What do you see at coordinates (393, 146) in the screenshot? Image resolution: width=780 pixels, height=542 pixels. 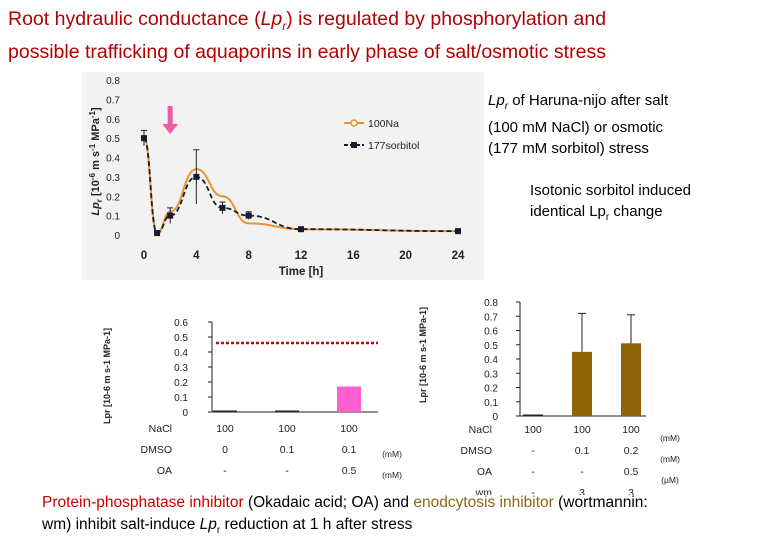 I see `legend-label: 177sorbitol` at bounding box center [393, 146].